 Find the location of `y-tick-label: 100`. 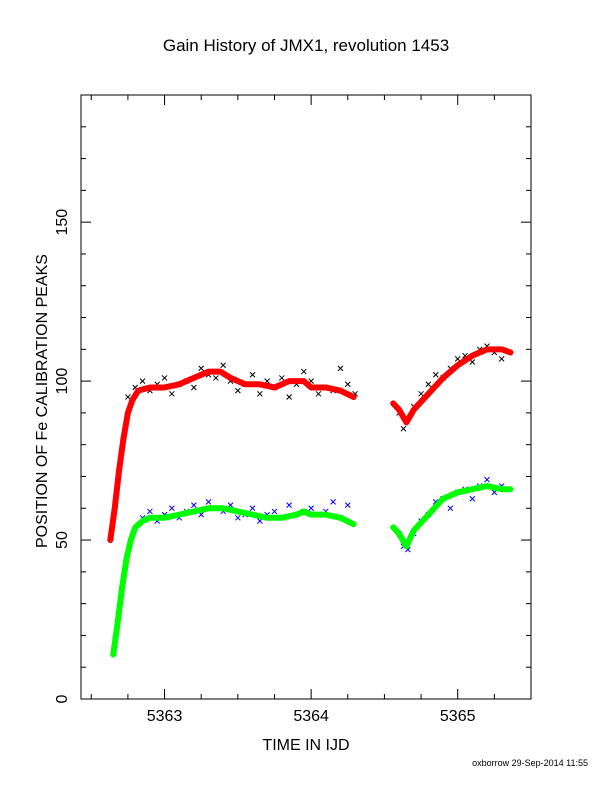

y-tick-label: 100 is located at coordinates (62, 381).